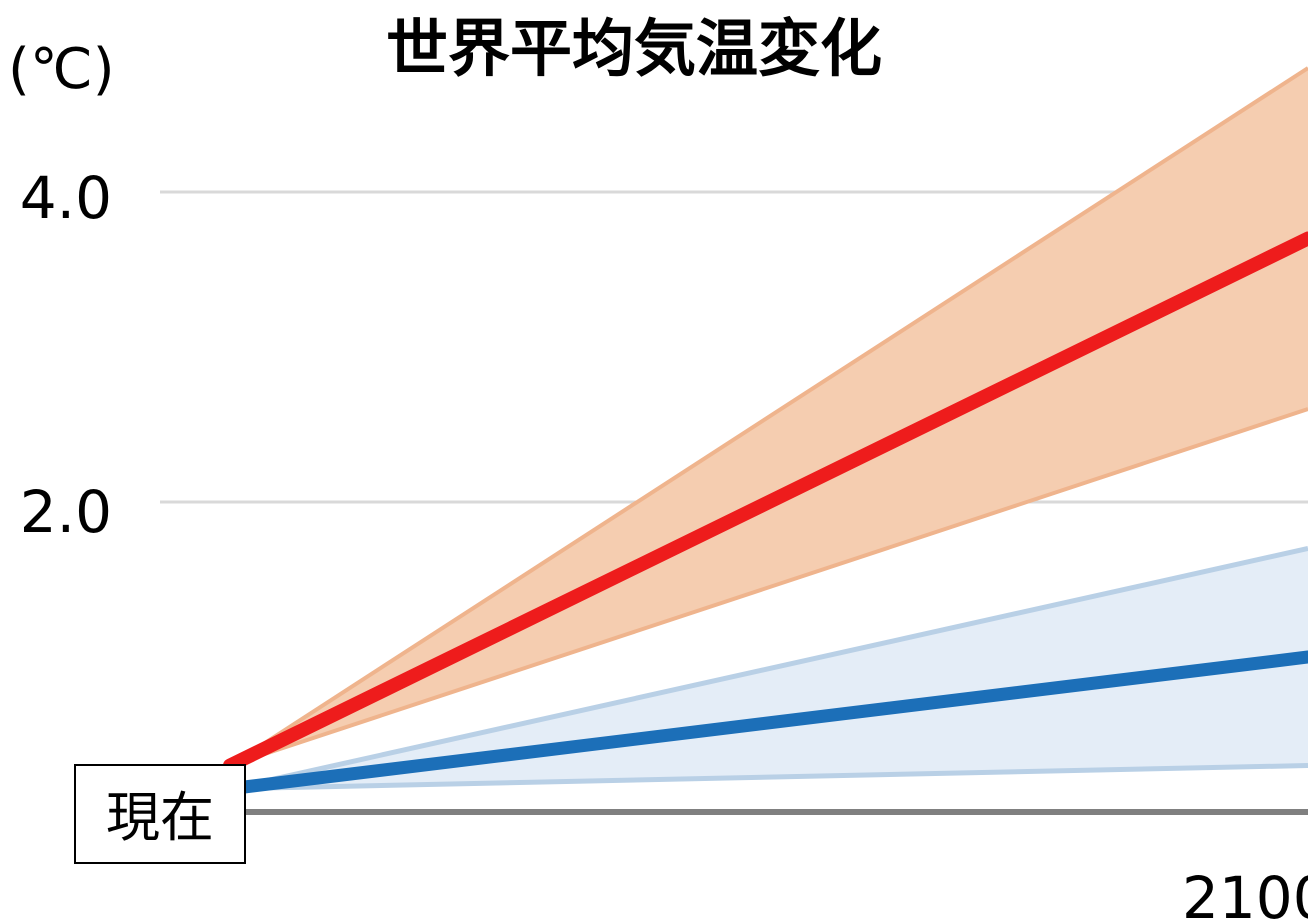 The width and height of the screenshot is (1308, 924). Describe the element at coordinates (634, 48) in the screenshot. I see `chart-title: 世界平均気温変化` at that location.